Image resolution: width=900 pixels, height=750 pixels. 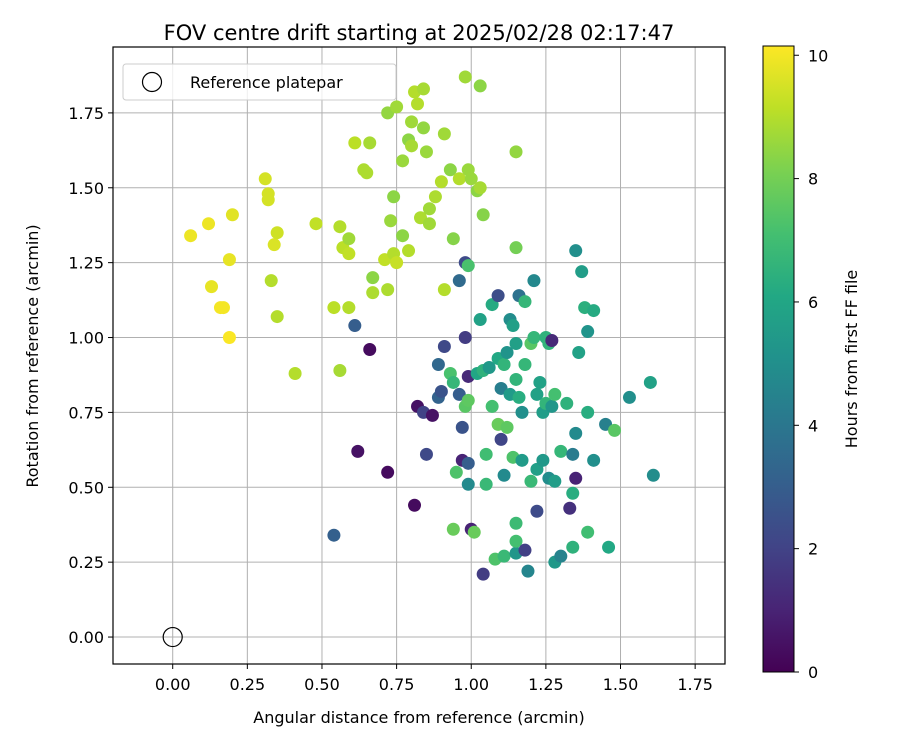 I want to click on colorbar-gradient, so click(x=778, y=359).